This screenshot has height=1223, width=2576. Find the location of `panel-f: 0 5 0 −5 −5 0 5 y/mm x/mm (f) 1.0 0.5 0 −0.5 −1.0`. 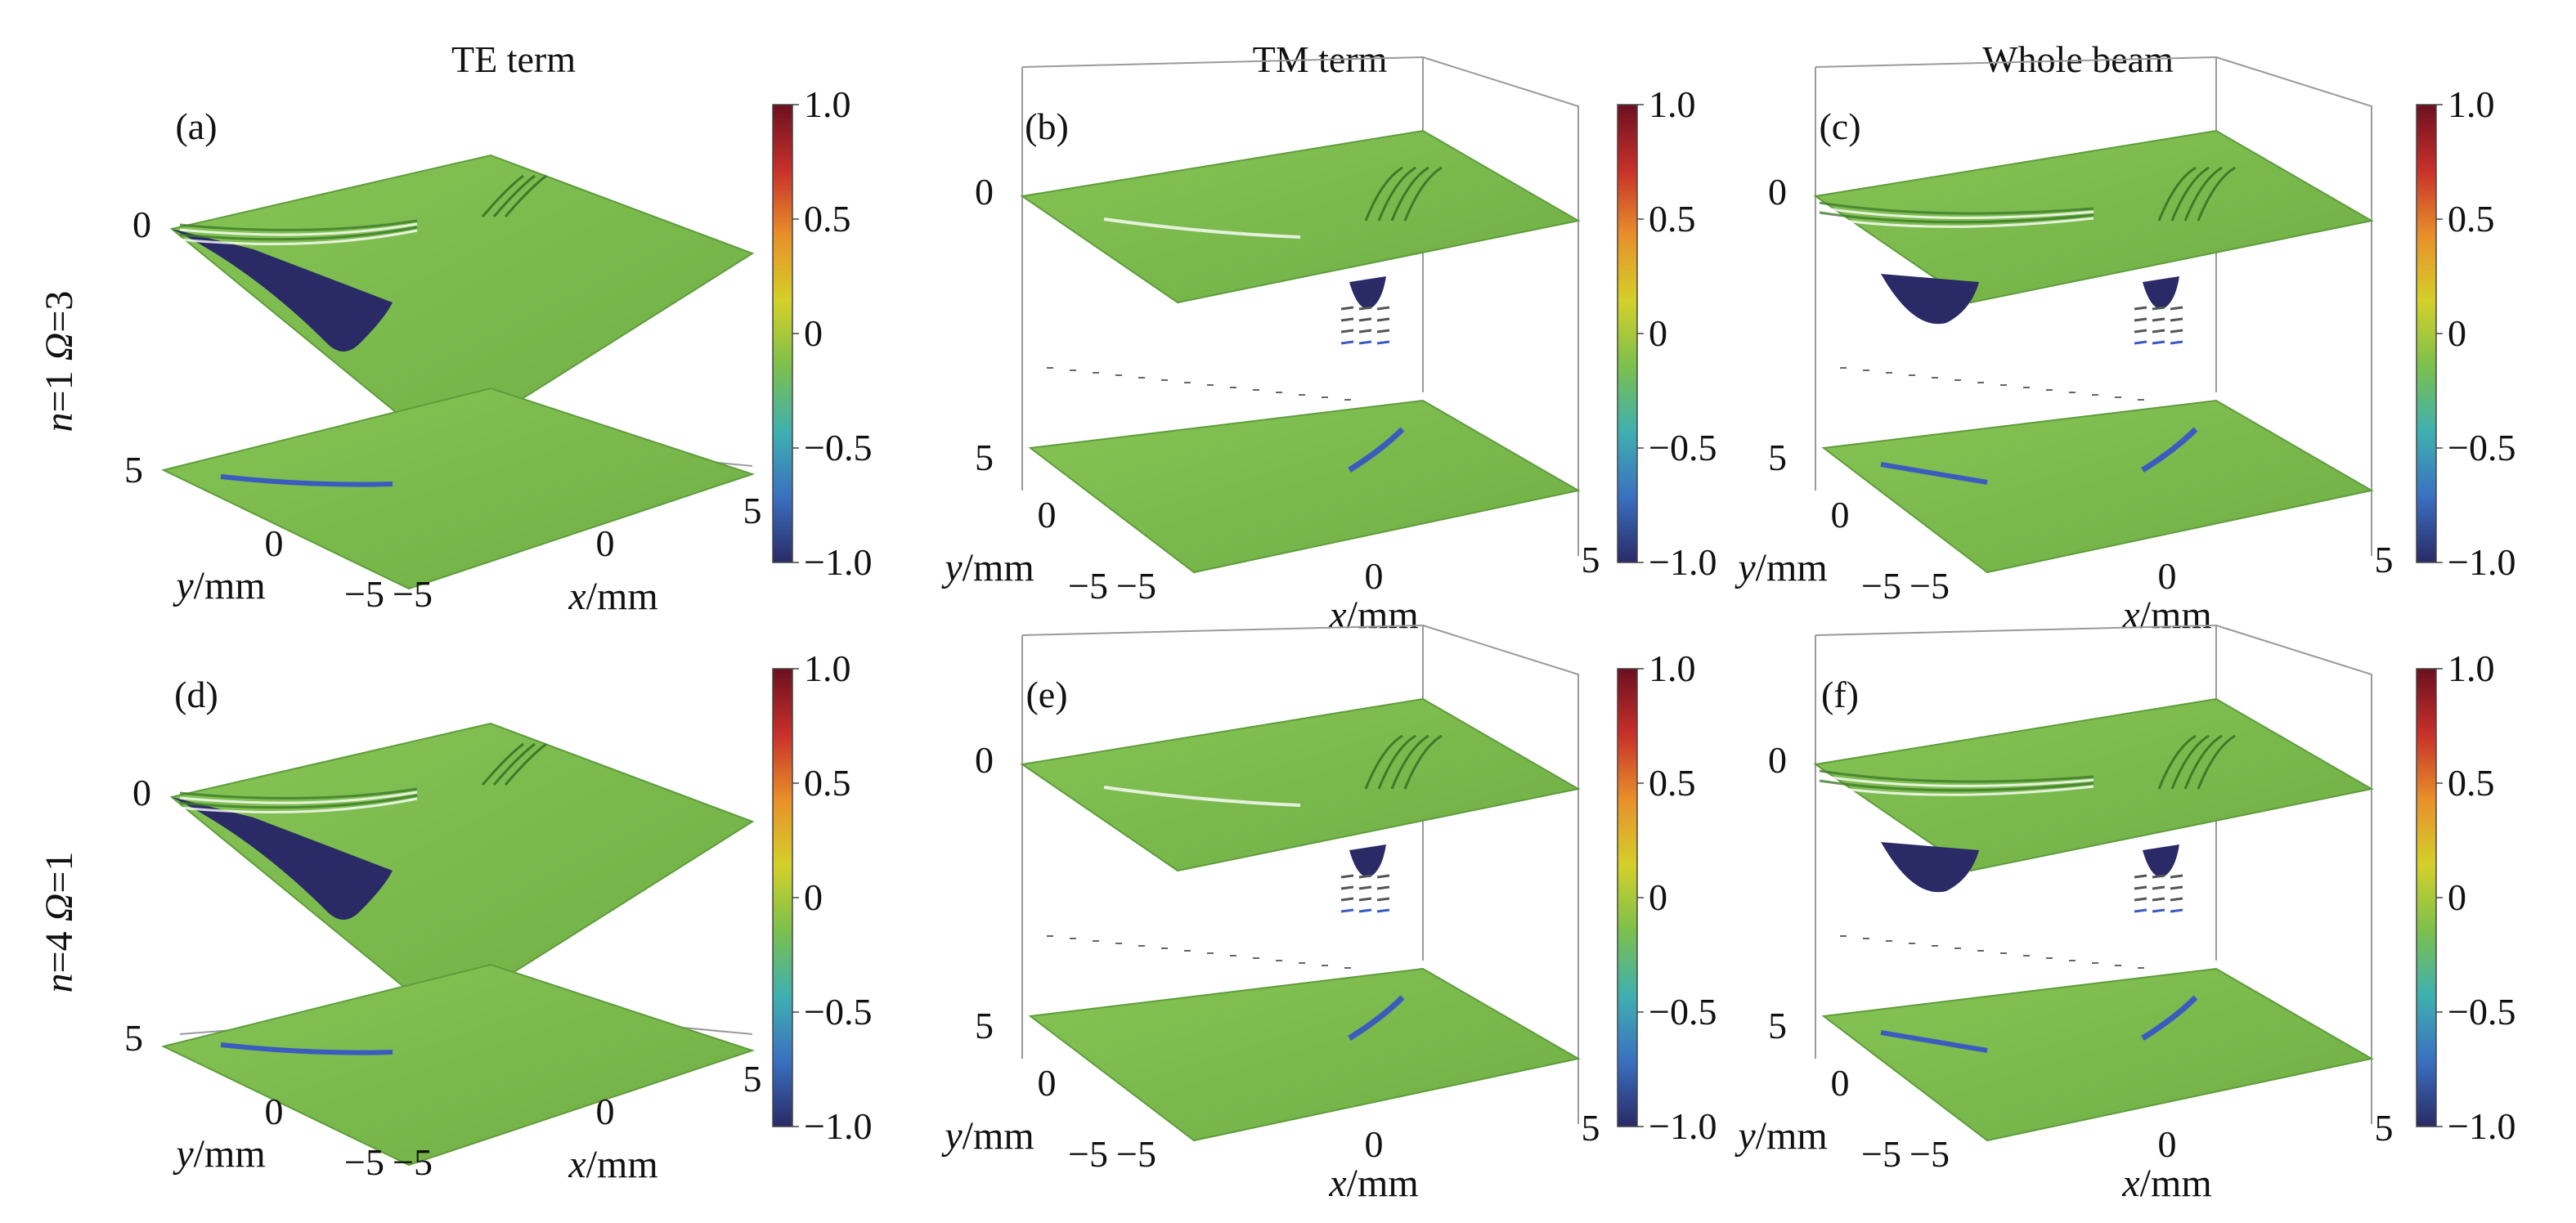

panel-f: 0 5 0 −5 −5 0 5 y/mm x/mm (f) 1.0 0.5 0 −0.5 −1.0 is located at coordinates (2124, 914).